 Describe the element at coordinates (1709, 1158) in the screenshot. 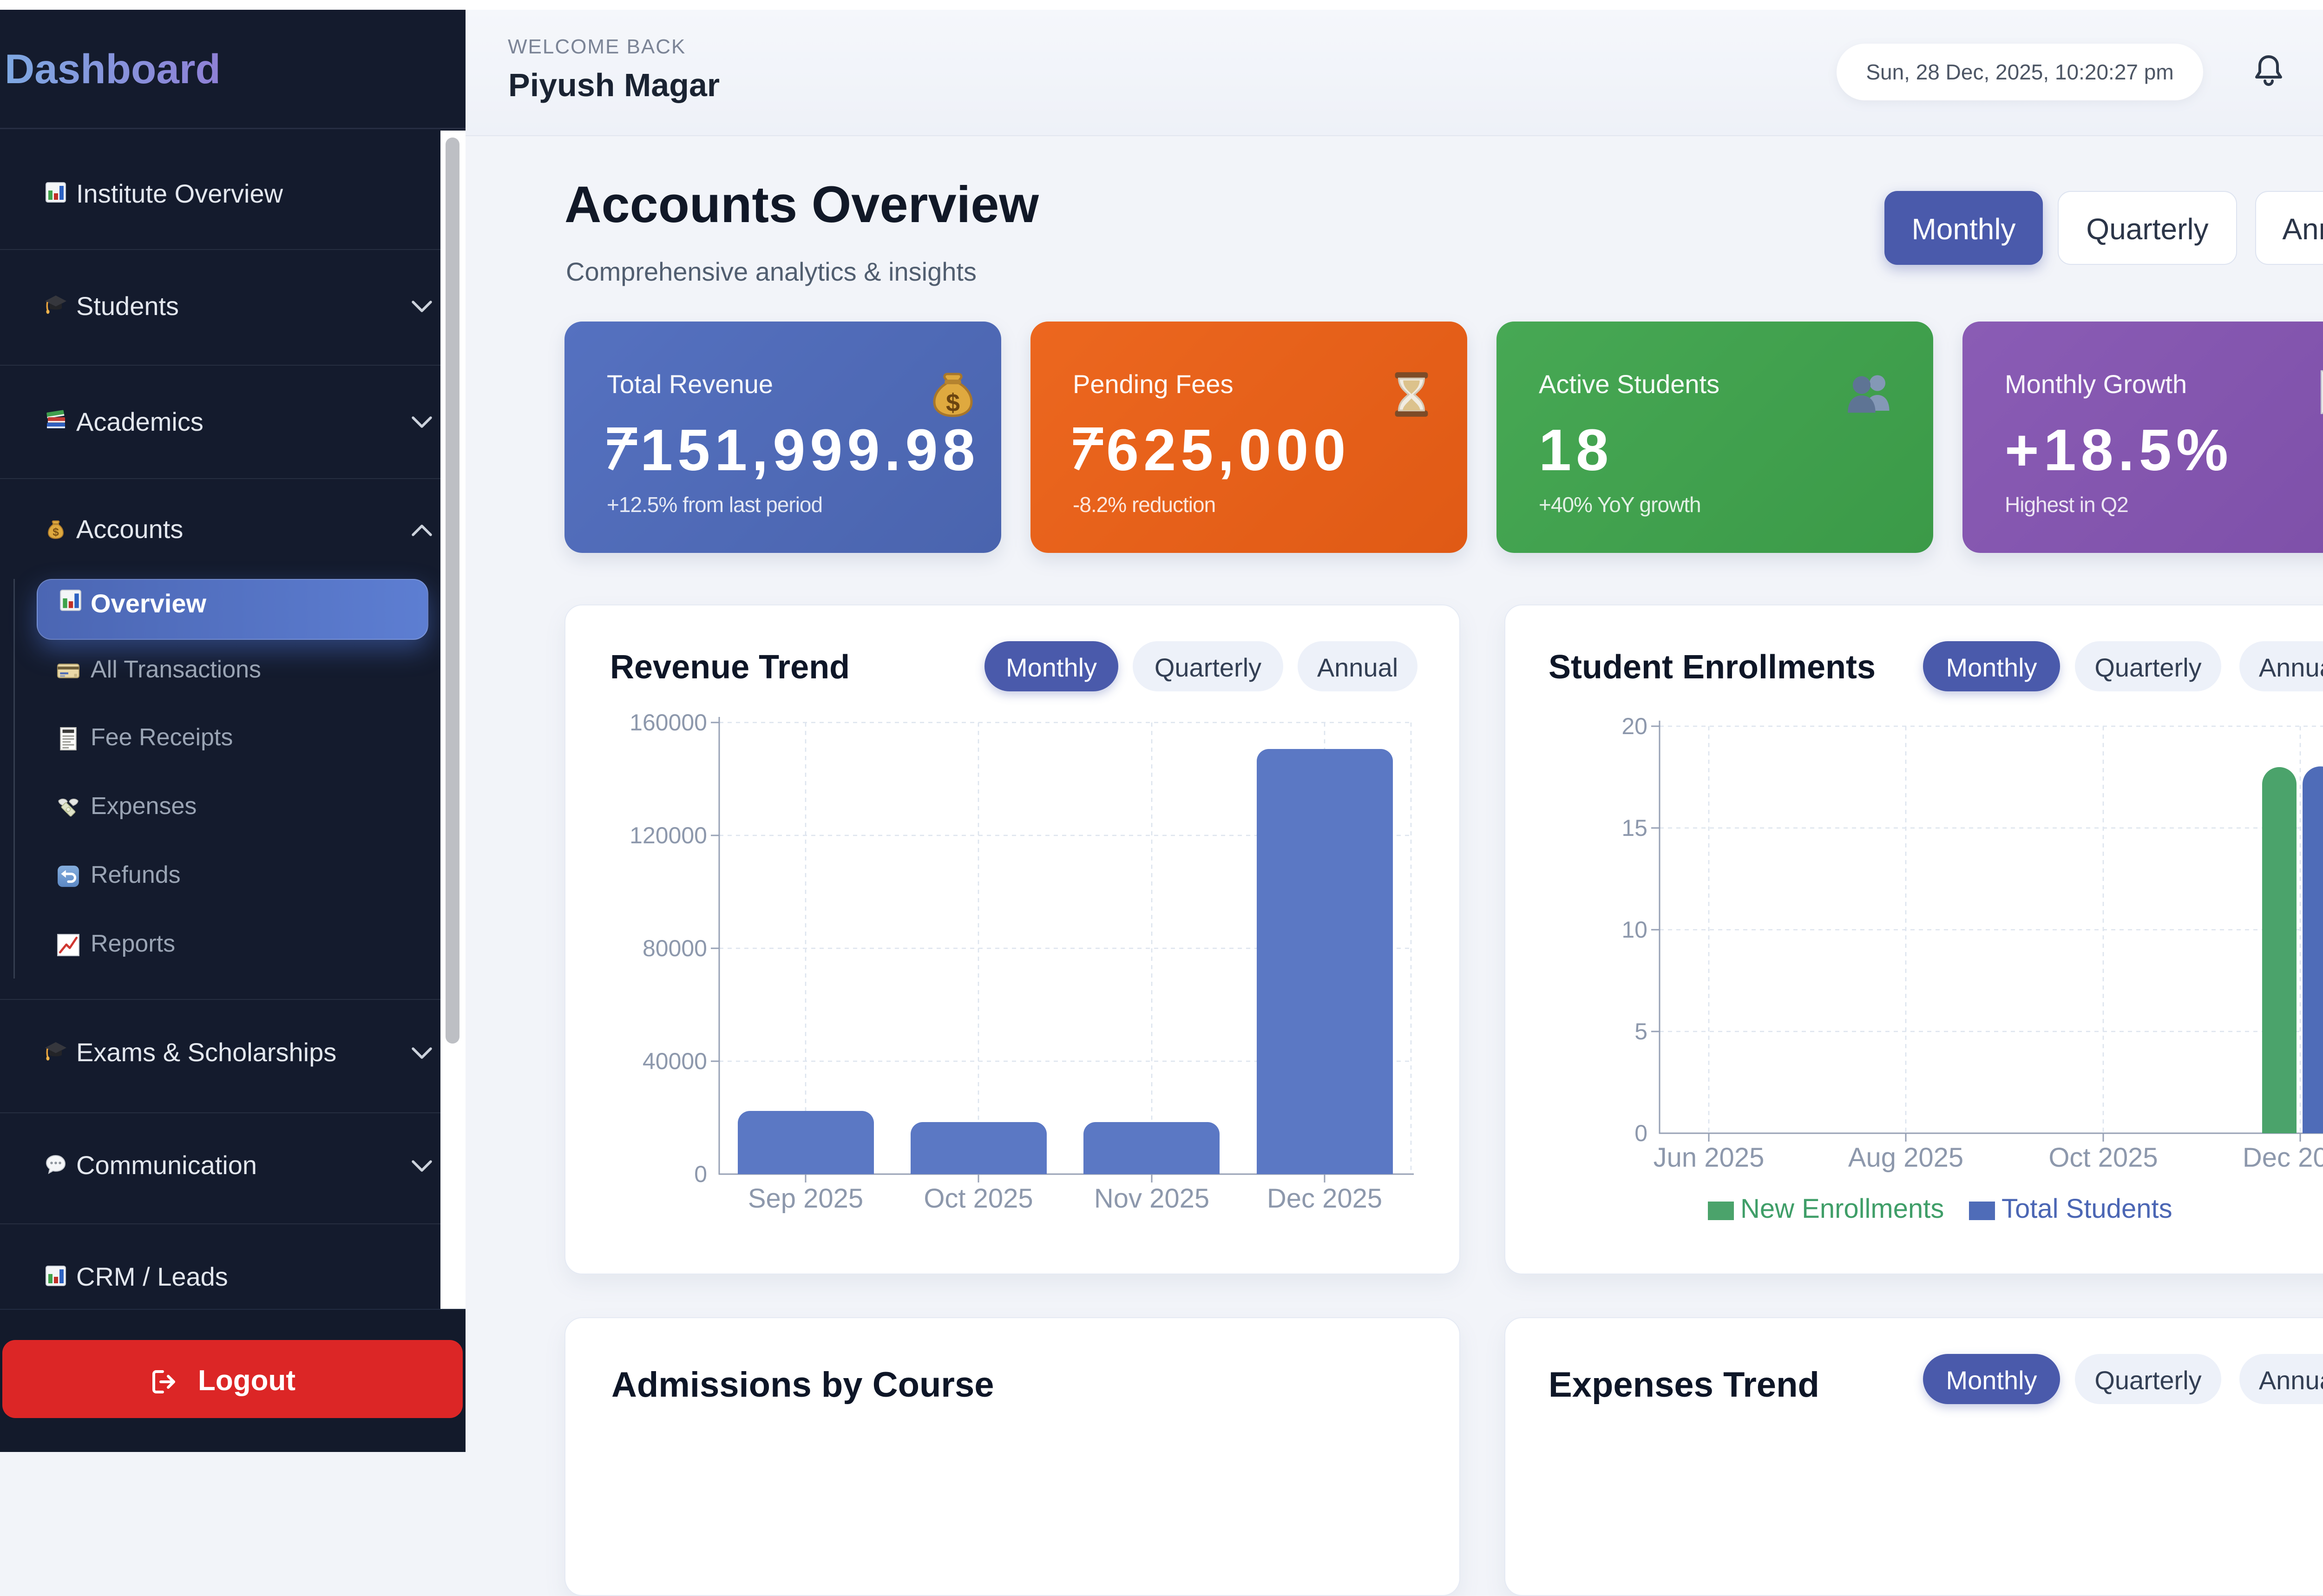

I see `svg-text: Jun 2025` at that location.